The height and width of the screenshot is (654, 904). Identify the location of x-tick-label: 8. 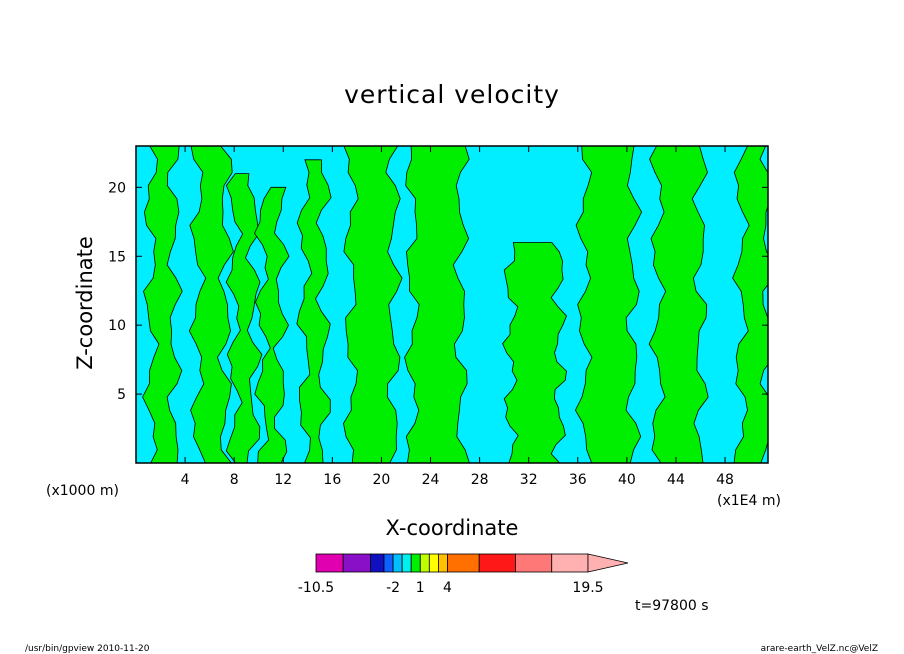
(234, 480).